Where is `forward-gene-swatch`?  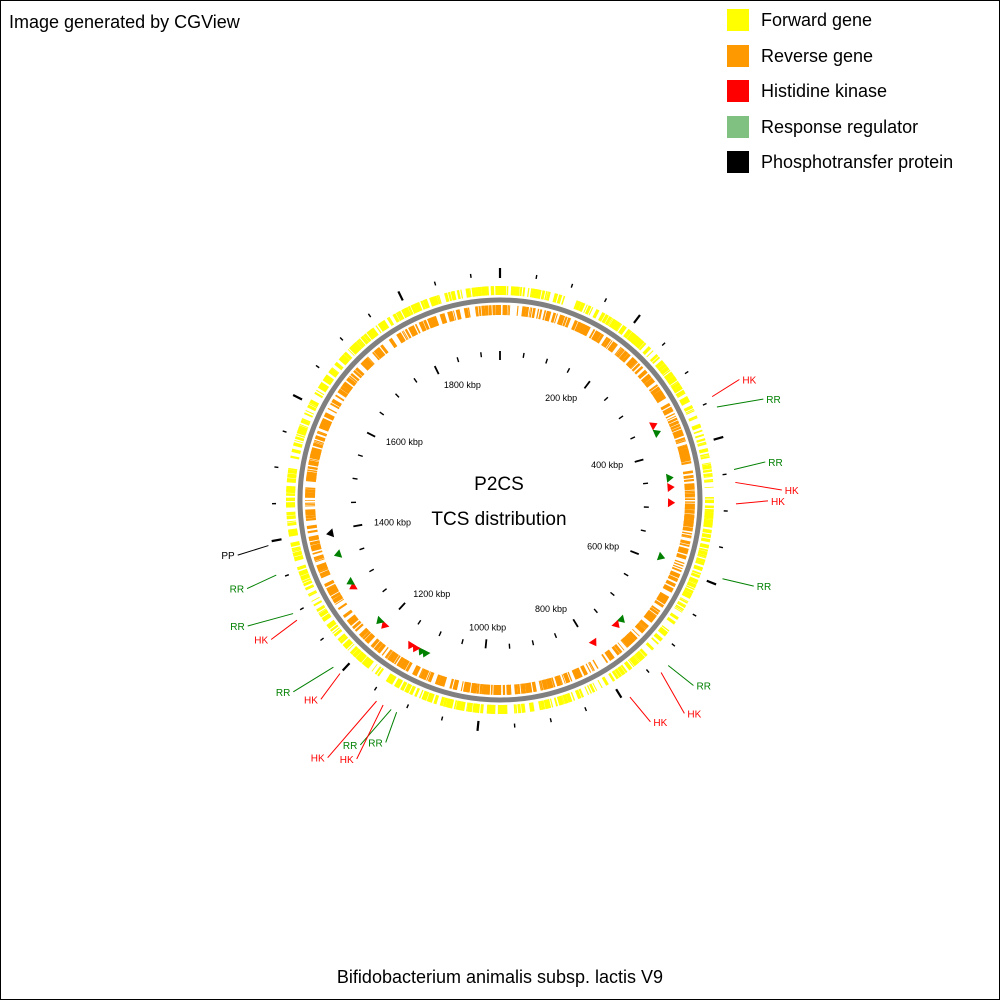 forward-gene-swatch is located at coordinates (738, 20).